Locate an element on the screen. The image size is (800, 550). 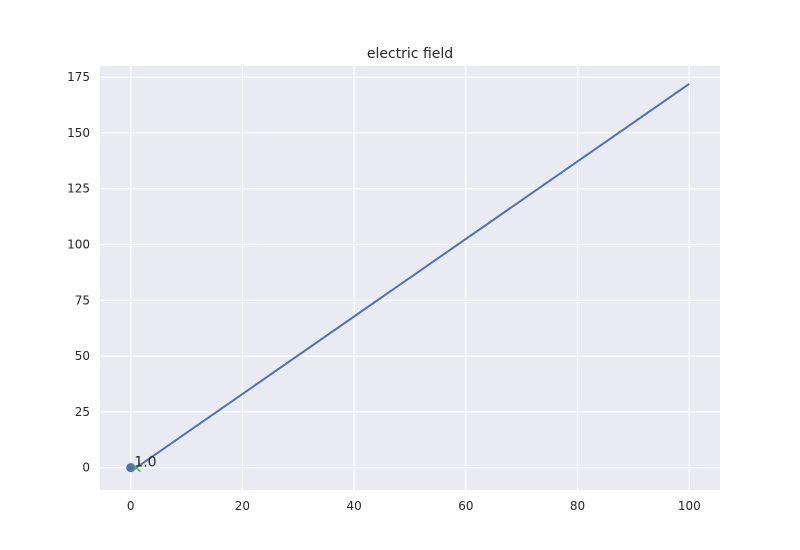
annotations: 1.0 is located at coordinates (145, 463).